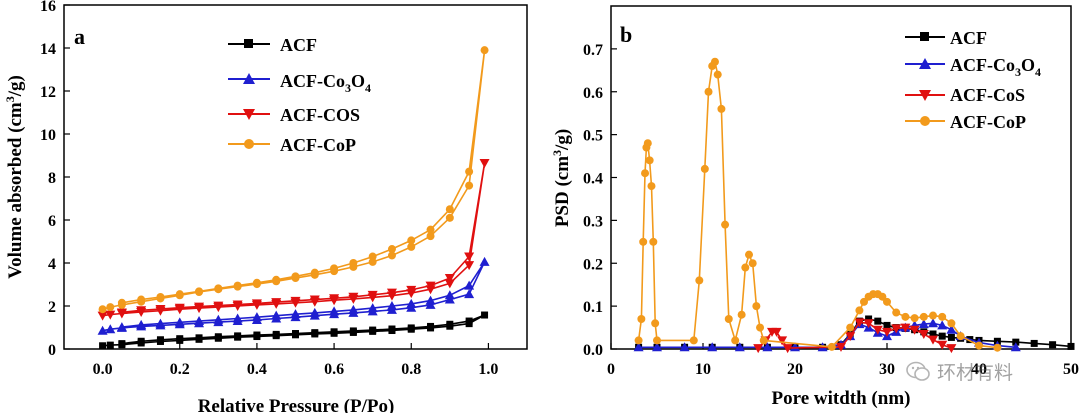 The image size is (1080, 413). What do you see at coordinates (918, 371) in the screenshot?
I see `wechat-icon` at bounding box center [918, 371].